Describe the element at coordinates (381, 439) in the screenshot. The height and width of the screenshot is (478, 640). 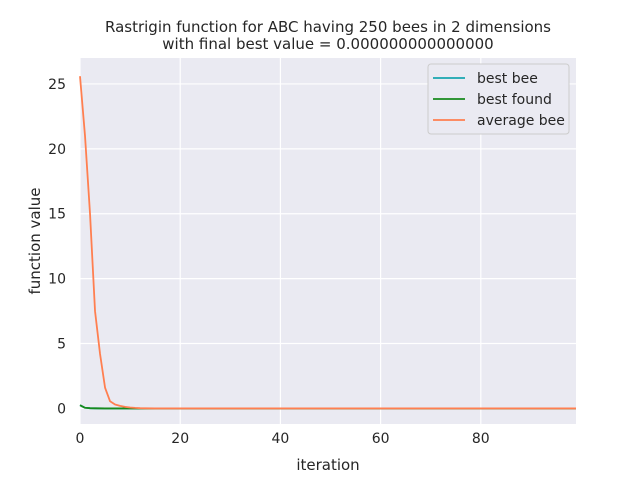
I see `x-tick-label: 60` at that location.